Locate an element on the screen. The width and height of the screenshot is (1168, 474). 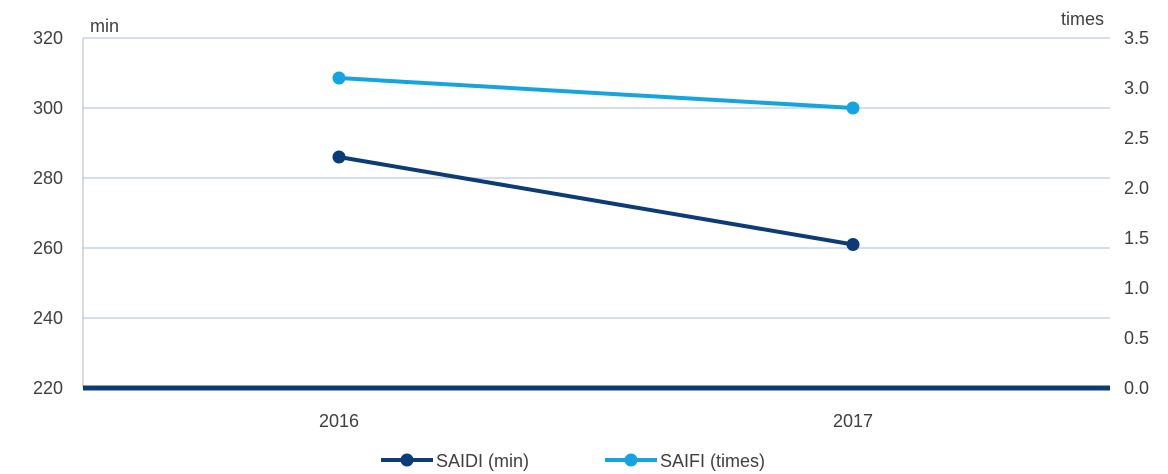
x-tick-label: 2017 is located at coordinates (853, 421).